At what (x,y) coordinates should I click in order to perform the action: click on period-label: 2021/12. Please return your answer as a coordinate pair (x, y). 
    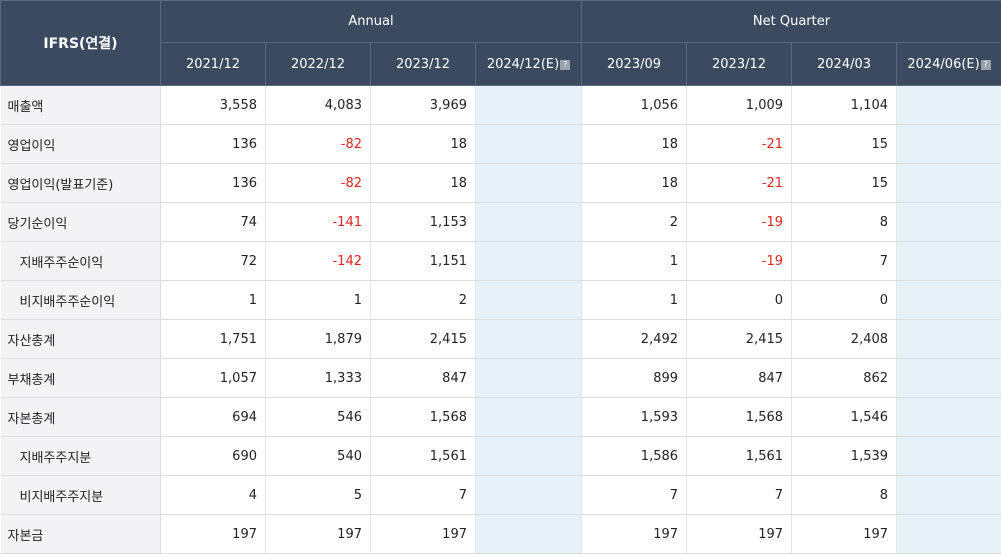
    Looking at the image, I should click on (212, 64).